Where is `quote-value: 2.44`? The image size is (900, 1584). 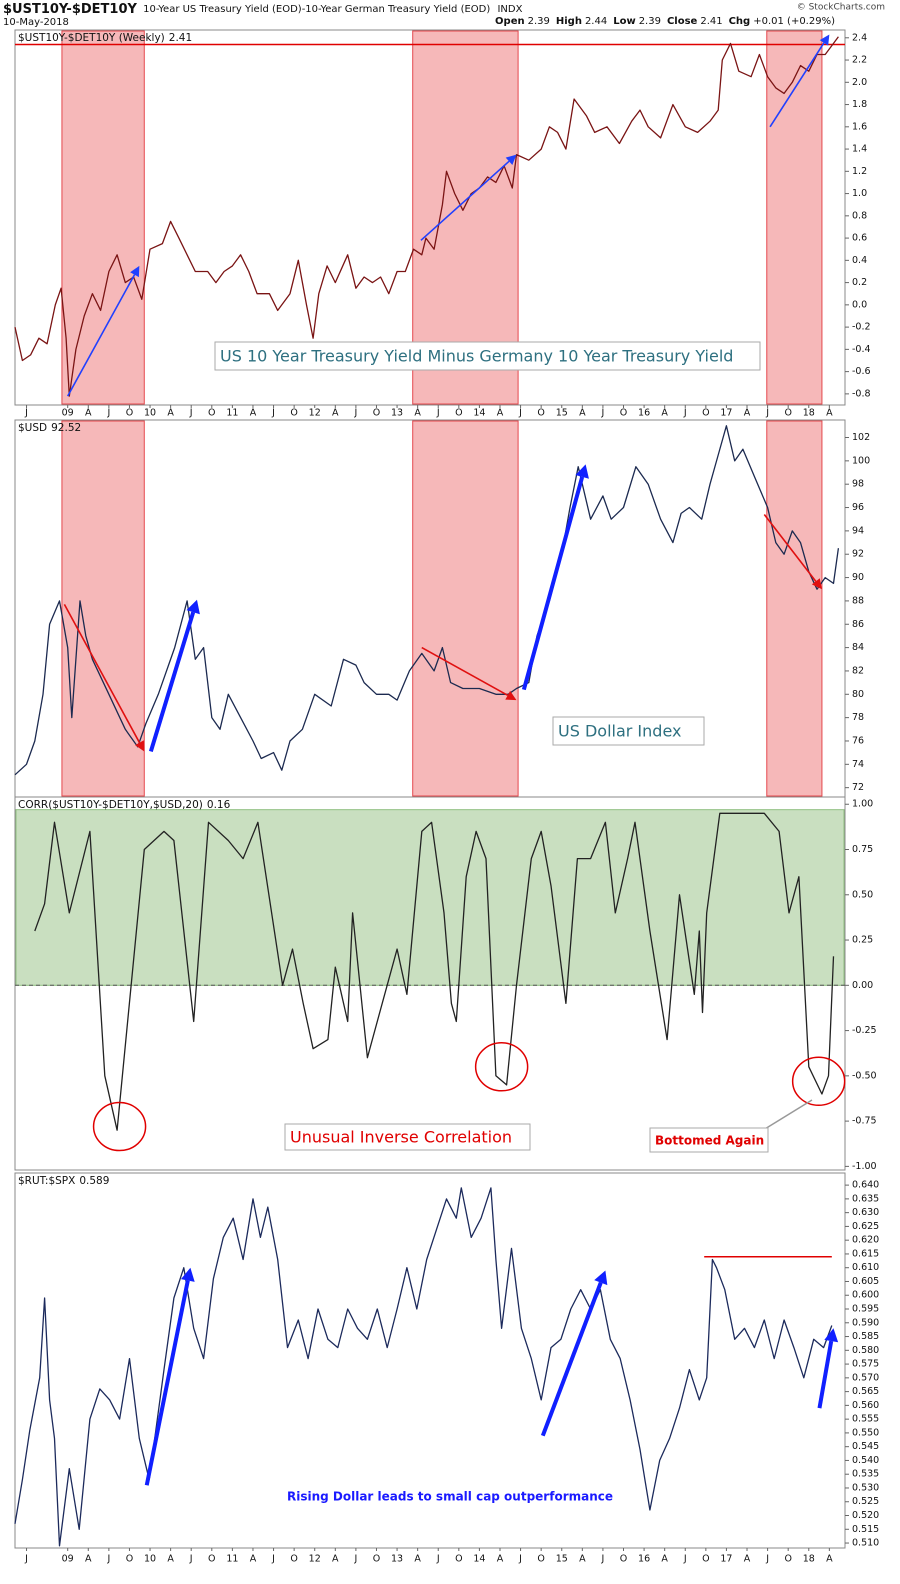
quote-value: 2.44 is located at coordinates (596, 21).